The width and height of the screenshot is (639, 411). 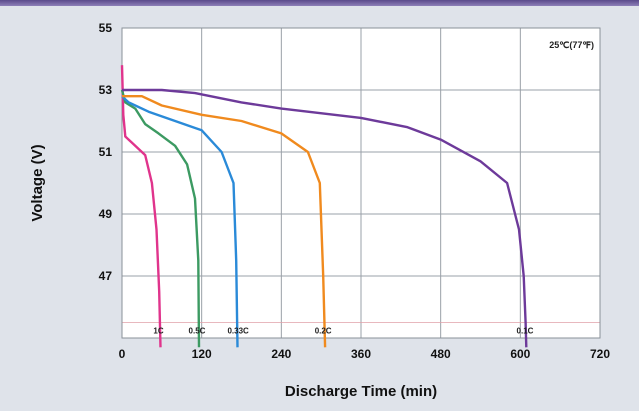 What do you see at coordinates (520, 354) in the screenshot?
I see `x-tick-label: 600` at bounding box center [520, 354].